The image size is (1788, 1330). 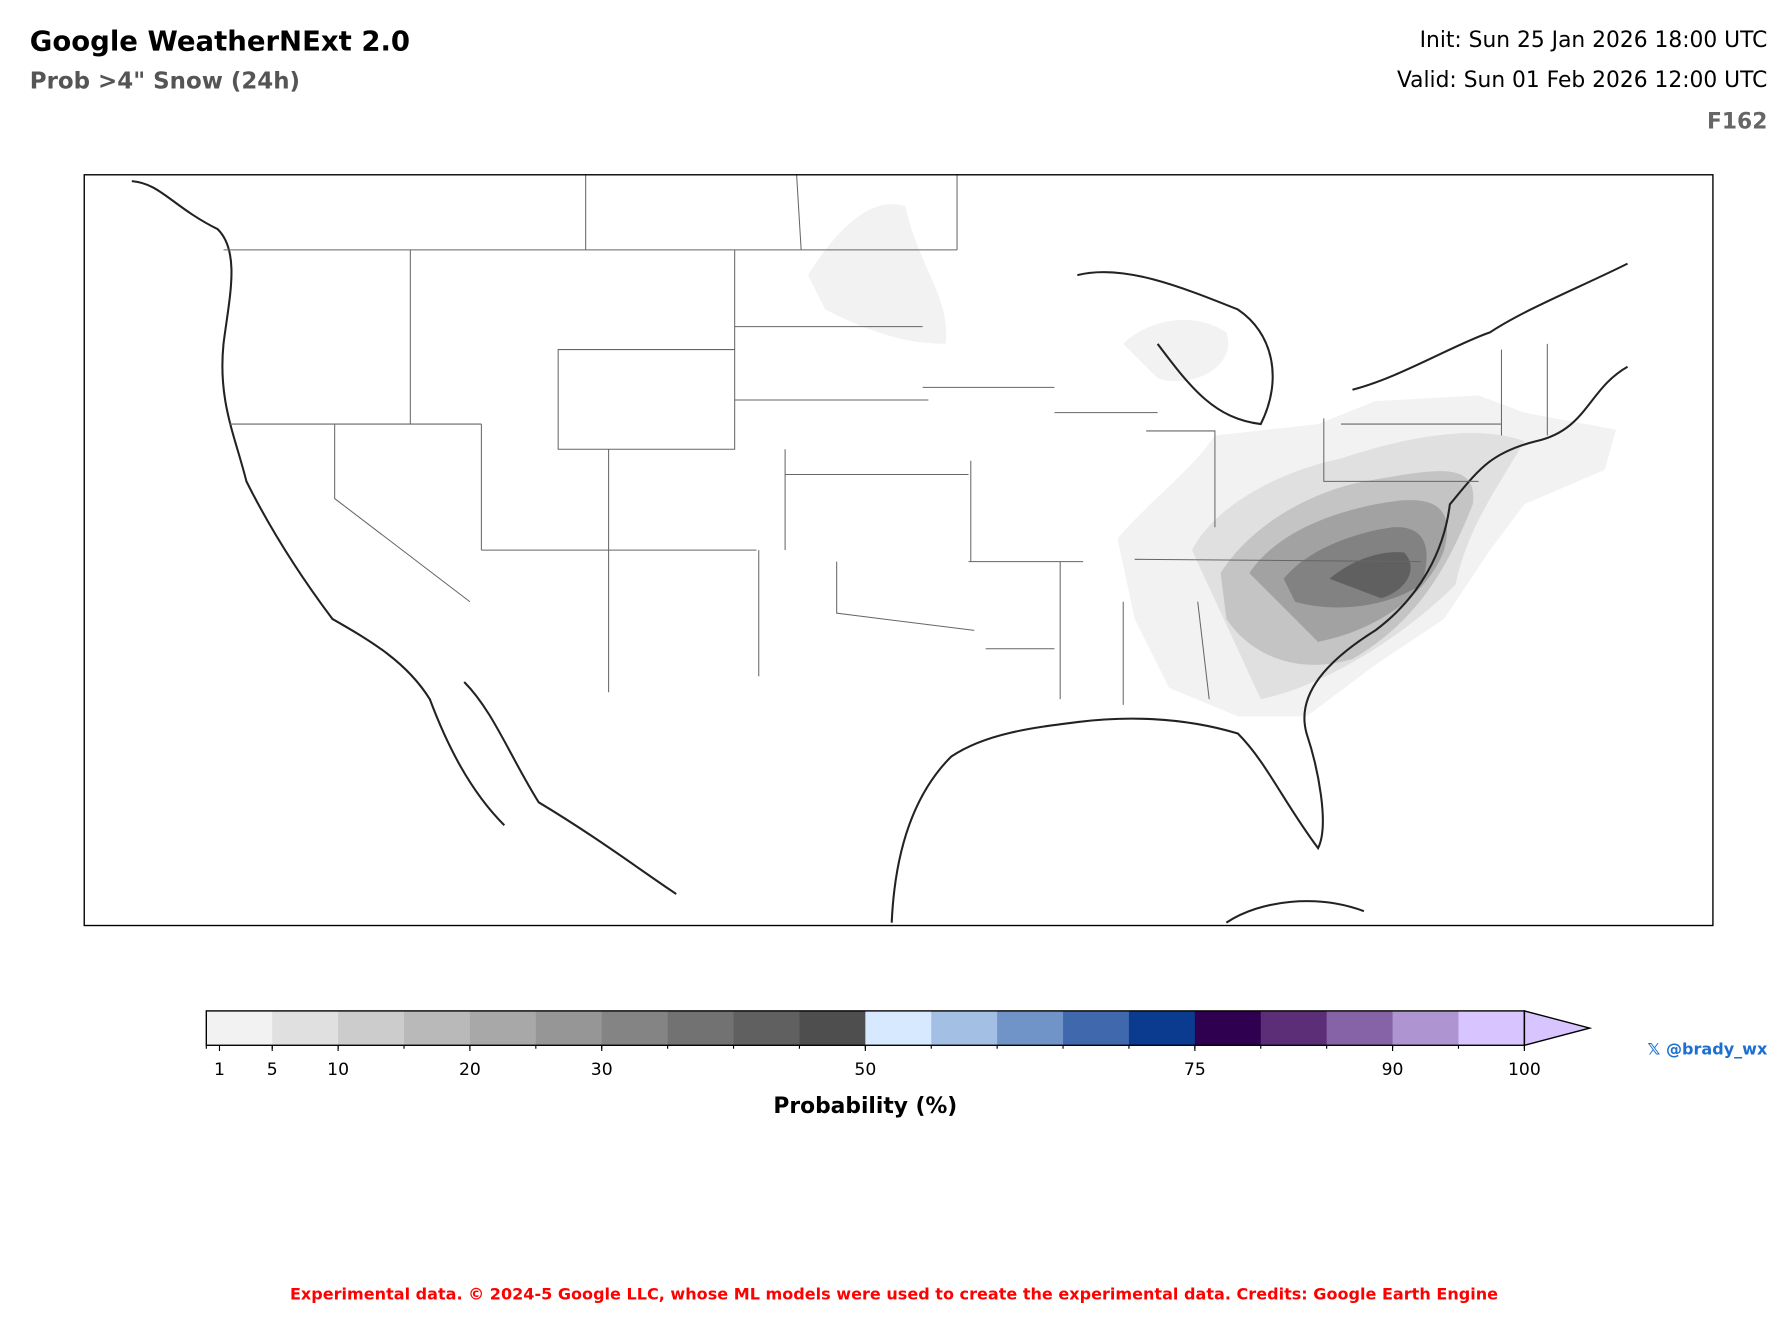 What do you see at coordinates (1593, 40) in the screenshot?
I see `init-time: Init: Sun 25 Jan 2026 18:00 UTC` at bounding box center [1593, 40].